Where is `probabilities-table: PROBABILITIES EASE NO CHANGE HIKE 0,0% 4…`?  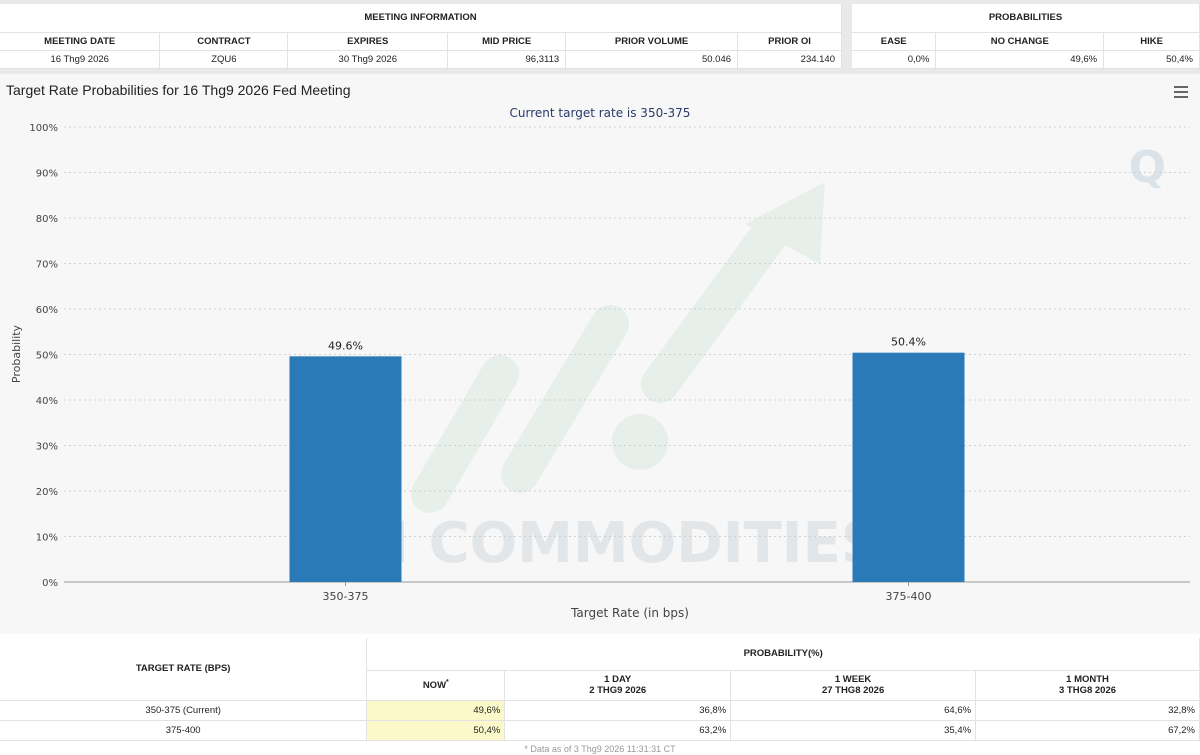 probabilities-table: PROBABILITIES EASE NO CHANGE HIKE 0,0% 4… is located at coordinates (1026, 36).